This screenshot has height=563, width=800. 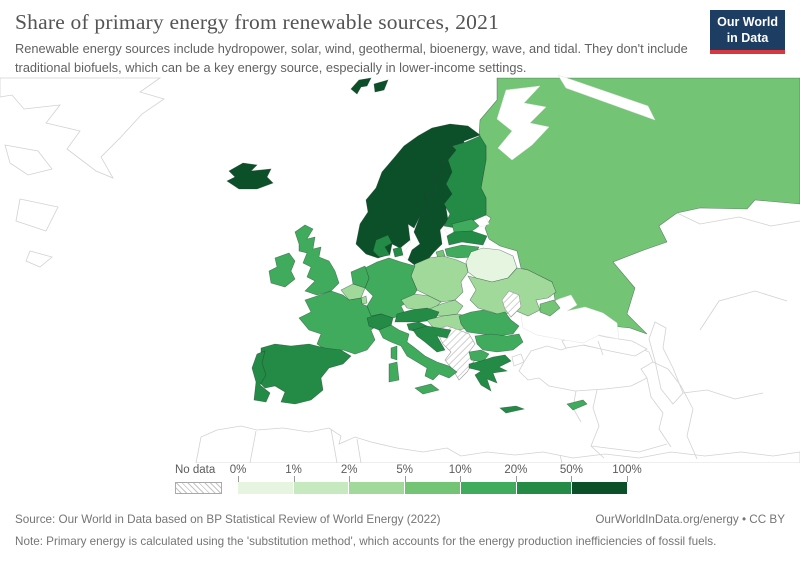 I want to click on landmass-africa, so click(x=497, y=444).